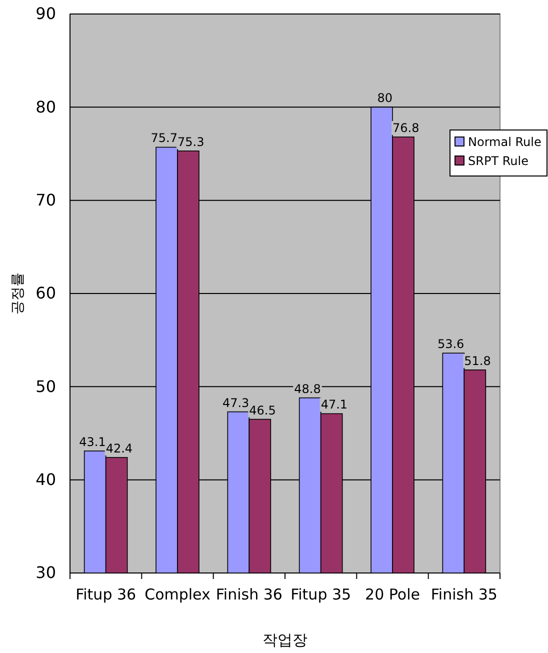 The image size is (548, 653). I want to click on data-label: 75.3, so click(191, 141).